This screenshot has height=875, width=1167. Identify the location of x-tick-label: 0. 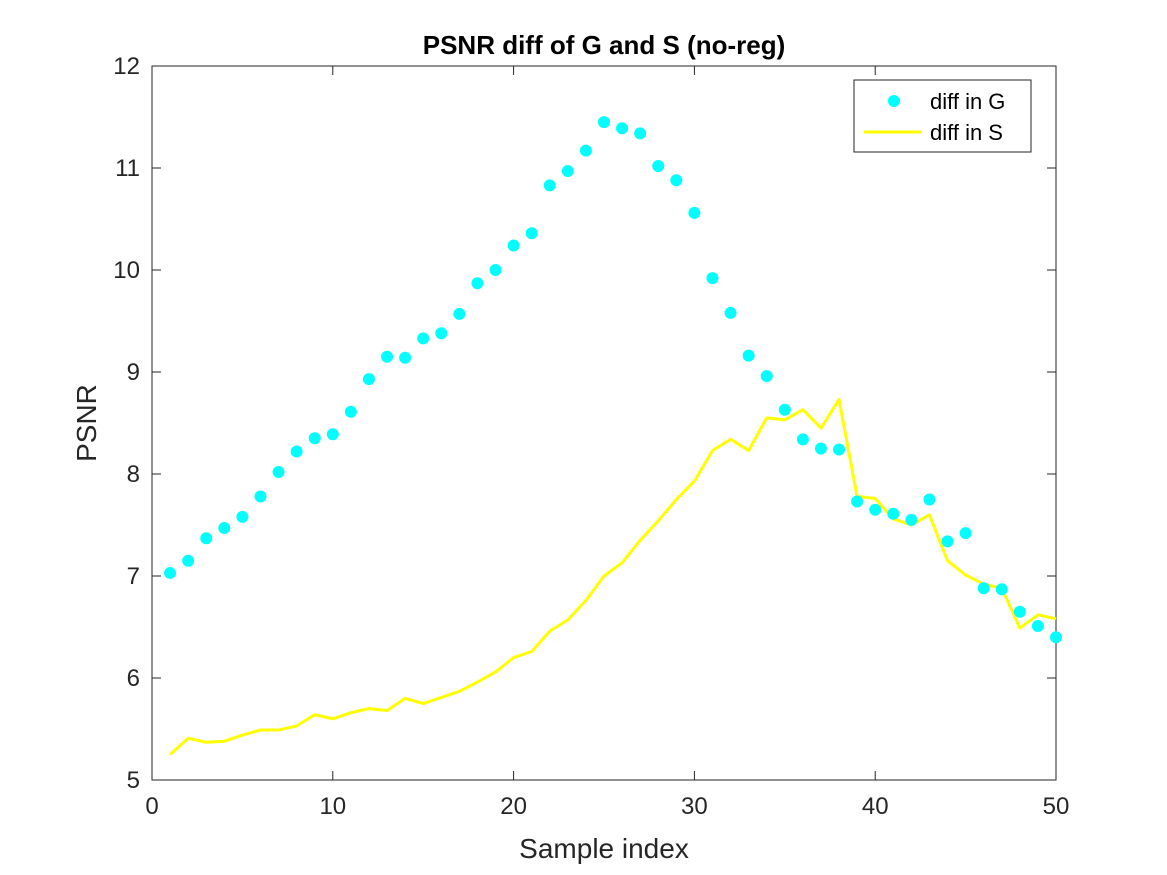
(151, 806).